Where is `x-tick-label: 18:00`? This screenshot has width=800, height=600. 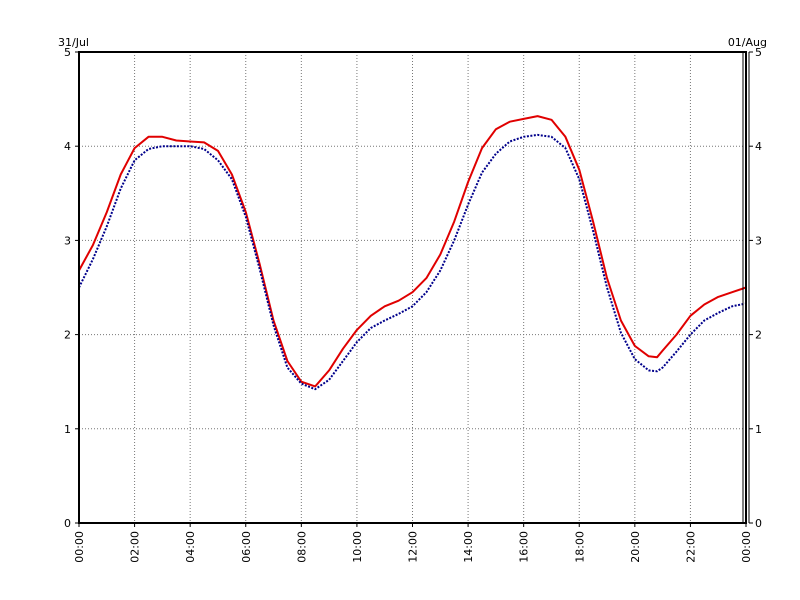 x-tick-label: 18:00 is located at coordinates (579, 547).